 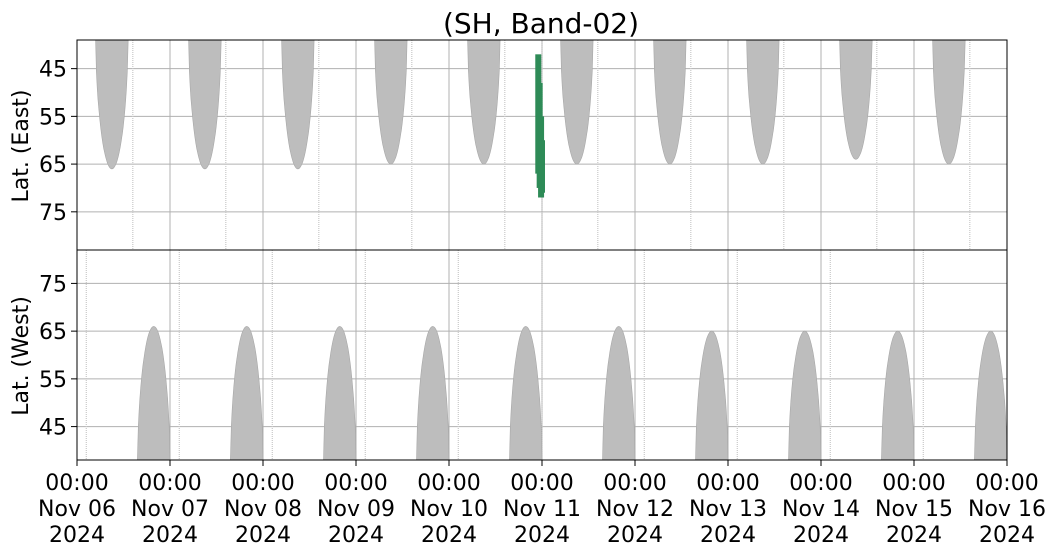 I want to click on xtick-label: Nov 06, so click(x=77, y=509).